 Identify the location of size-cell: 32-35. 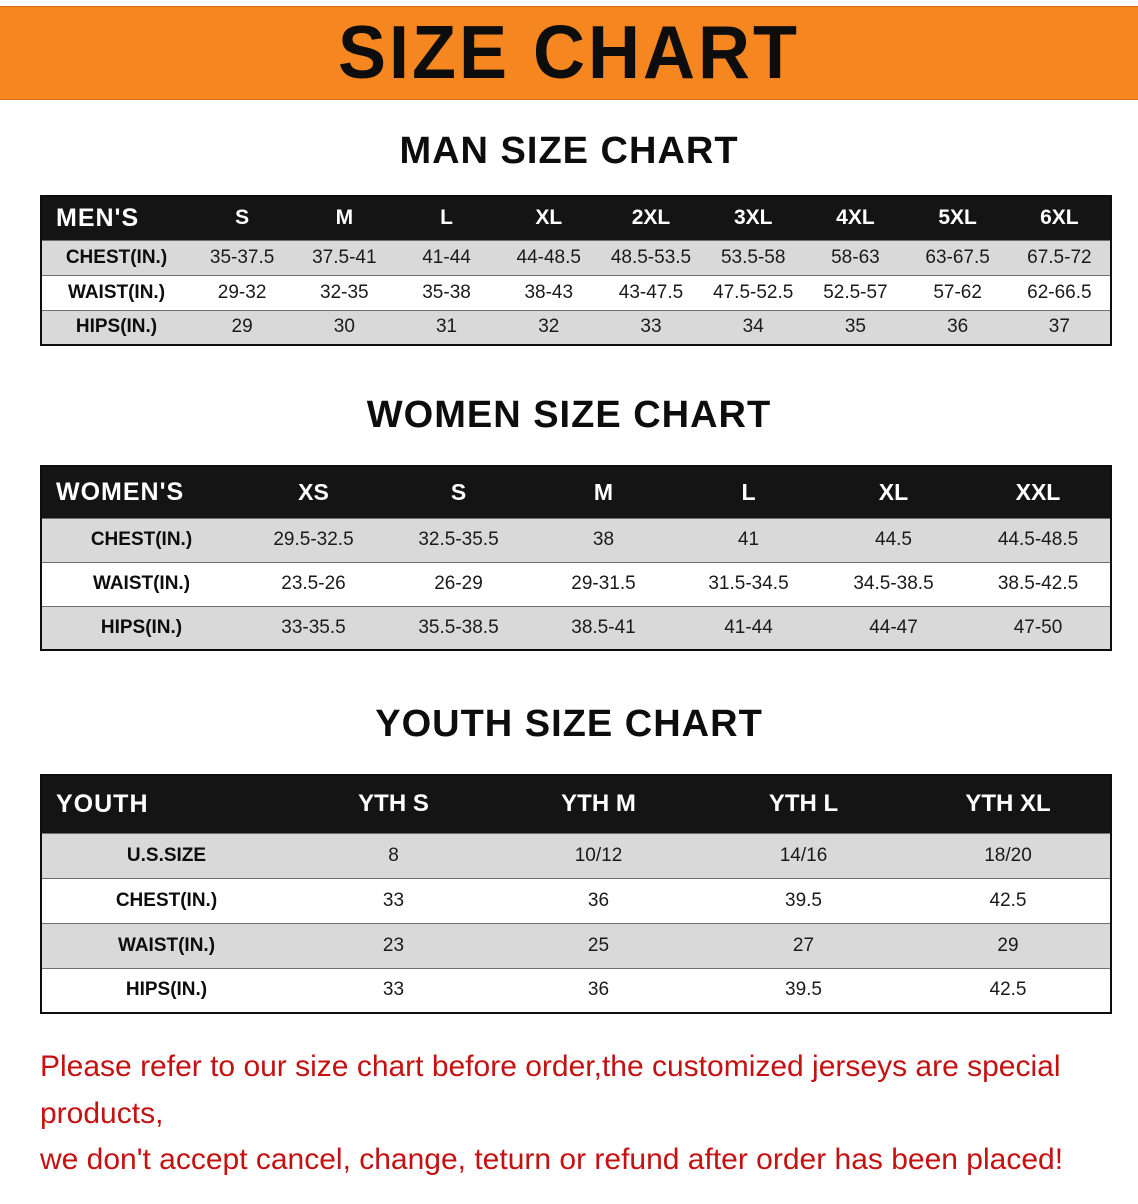
(344, 292).